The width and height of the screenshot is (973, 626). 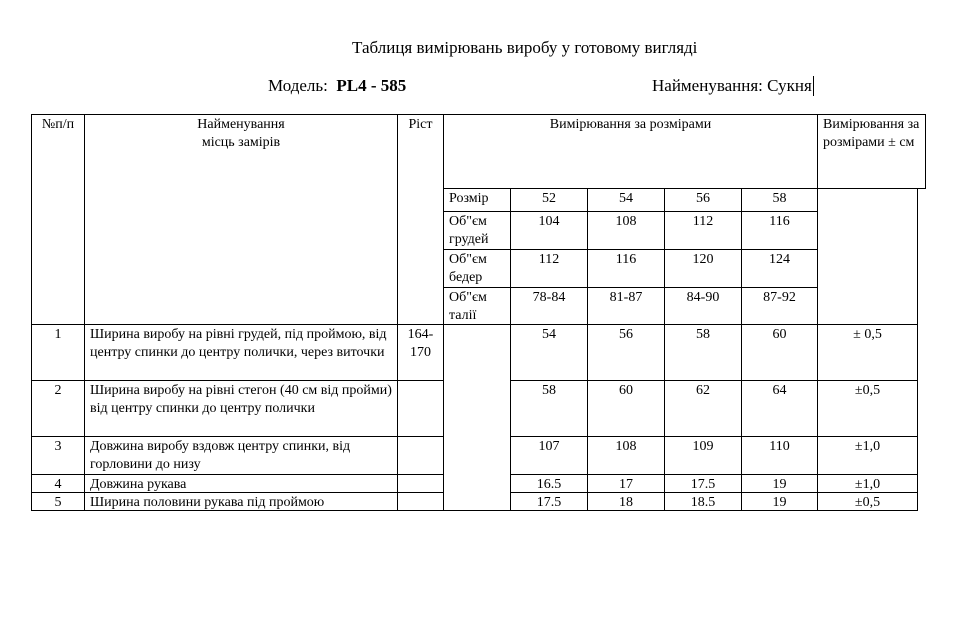 I want to click on product-label: Найменування:, so click(x=707, y=85).